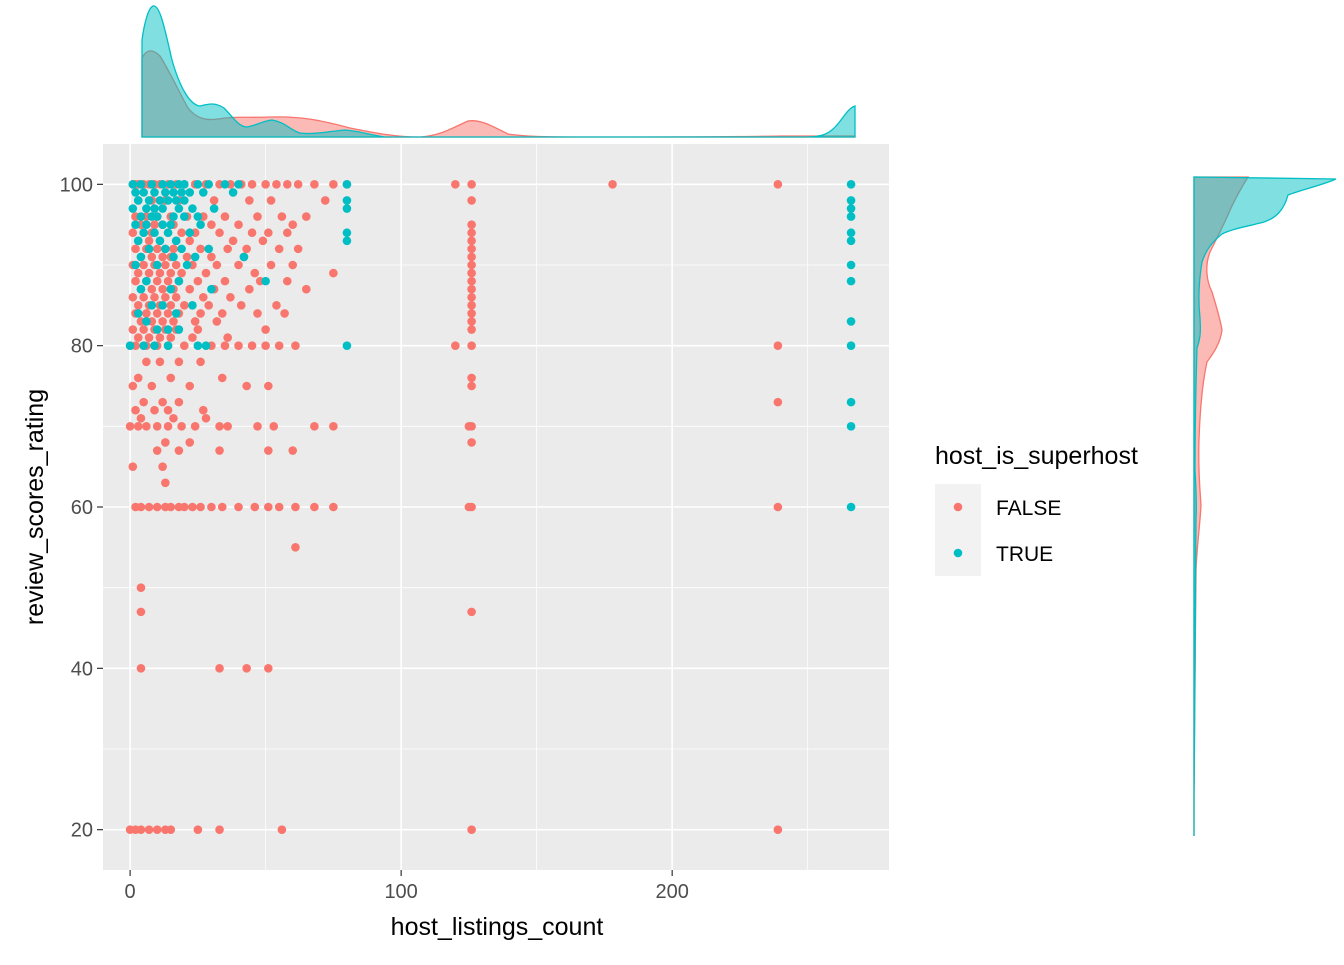  Describe the element at coordinates (35, 507) in the screenshot. I see `y-axis-label: review_scores_rating` at that location.